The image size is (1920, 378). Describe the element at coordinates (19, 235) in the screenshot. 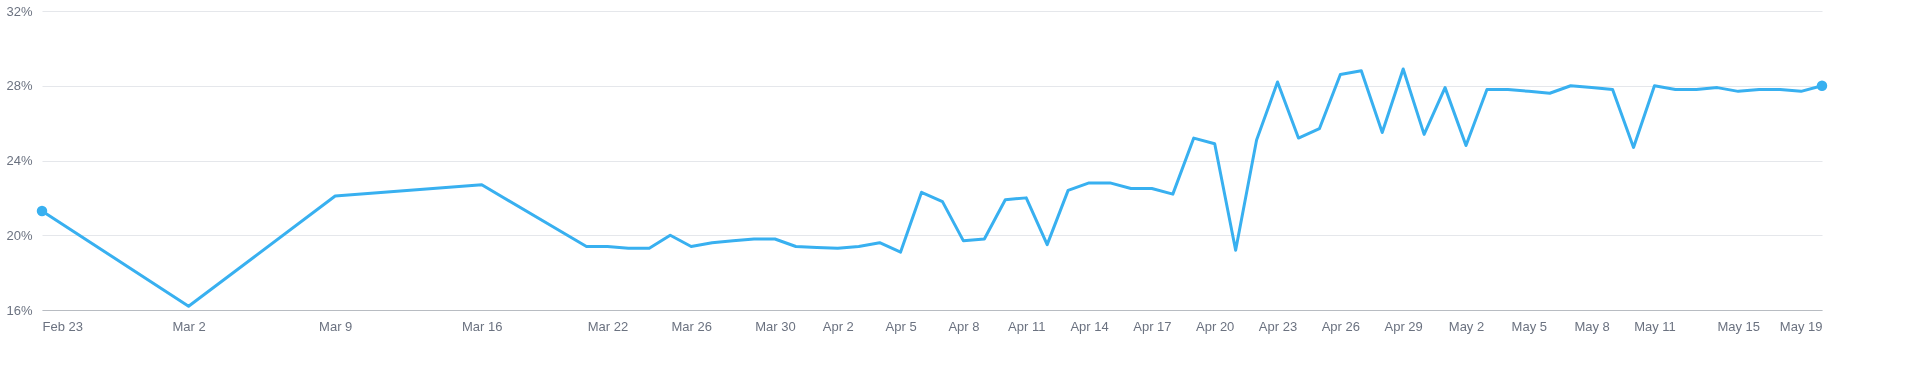

I see `y-tick-label: 20%` at that location.